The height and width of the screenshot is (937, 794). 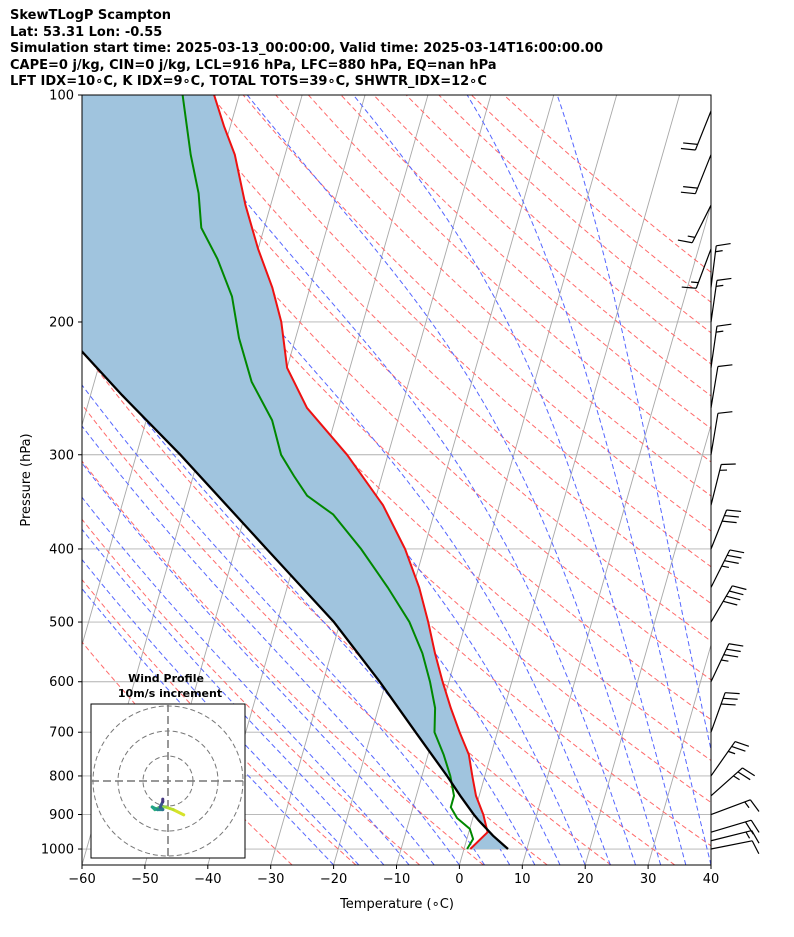 What do you see at coordinates (711, 879) in the screenshot?
I see `x-tick-label: 40` at bounding box center [711, 879].